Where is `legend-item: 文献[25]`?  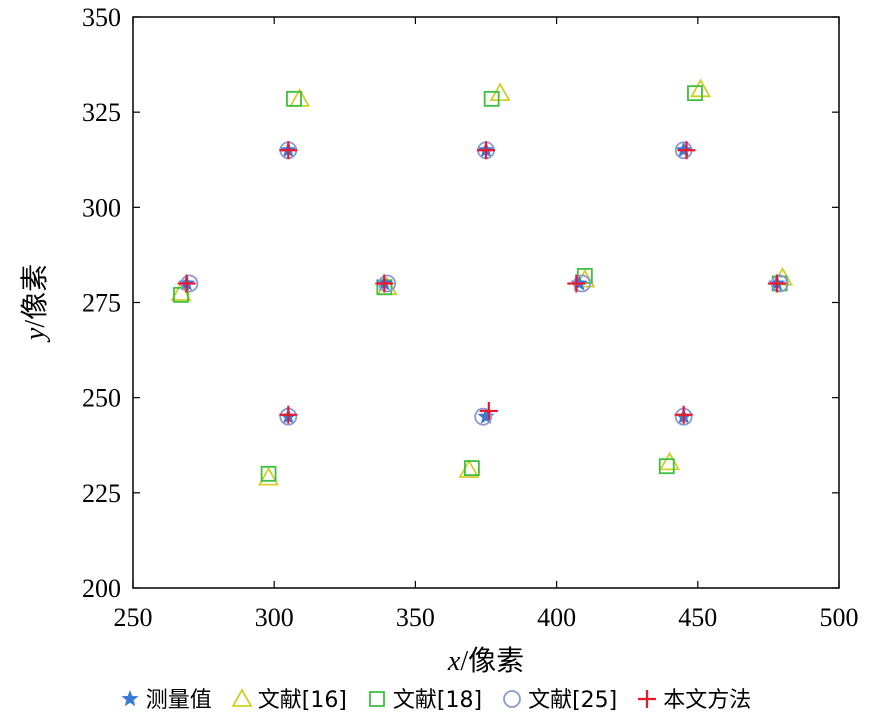
legend-item: 文献[25] is located at coordinates (558, 698).